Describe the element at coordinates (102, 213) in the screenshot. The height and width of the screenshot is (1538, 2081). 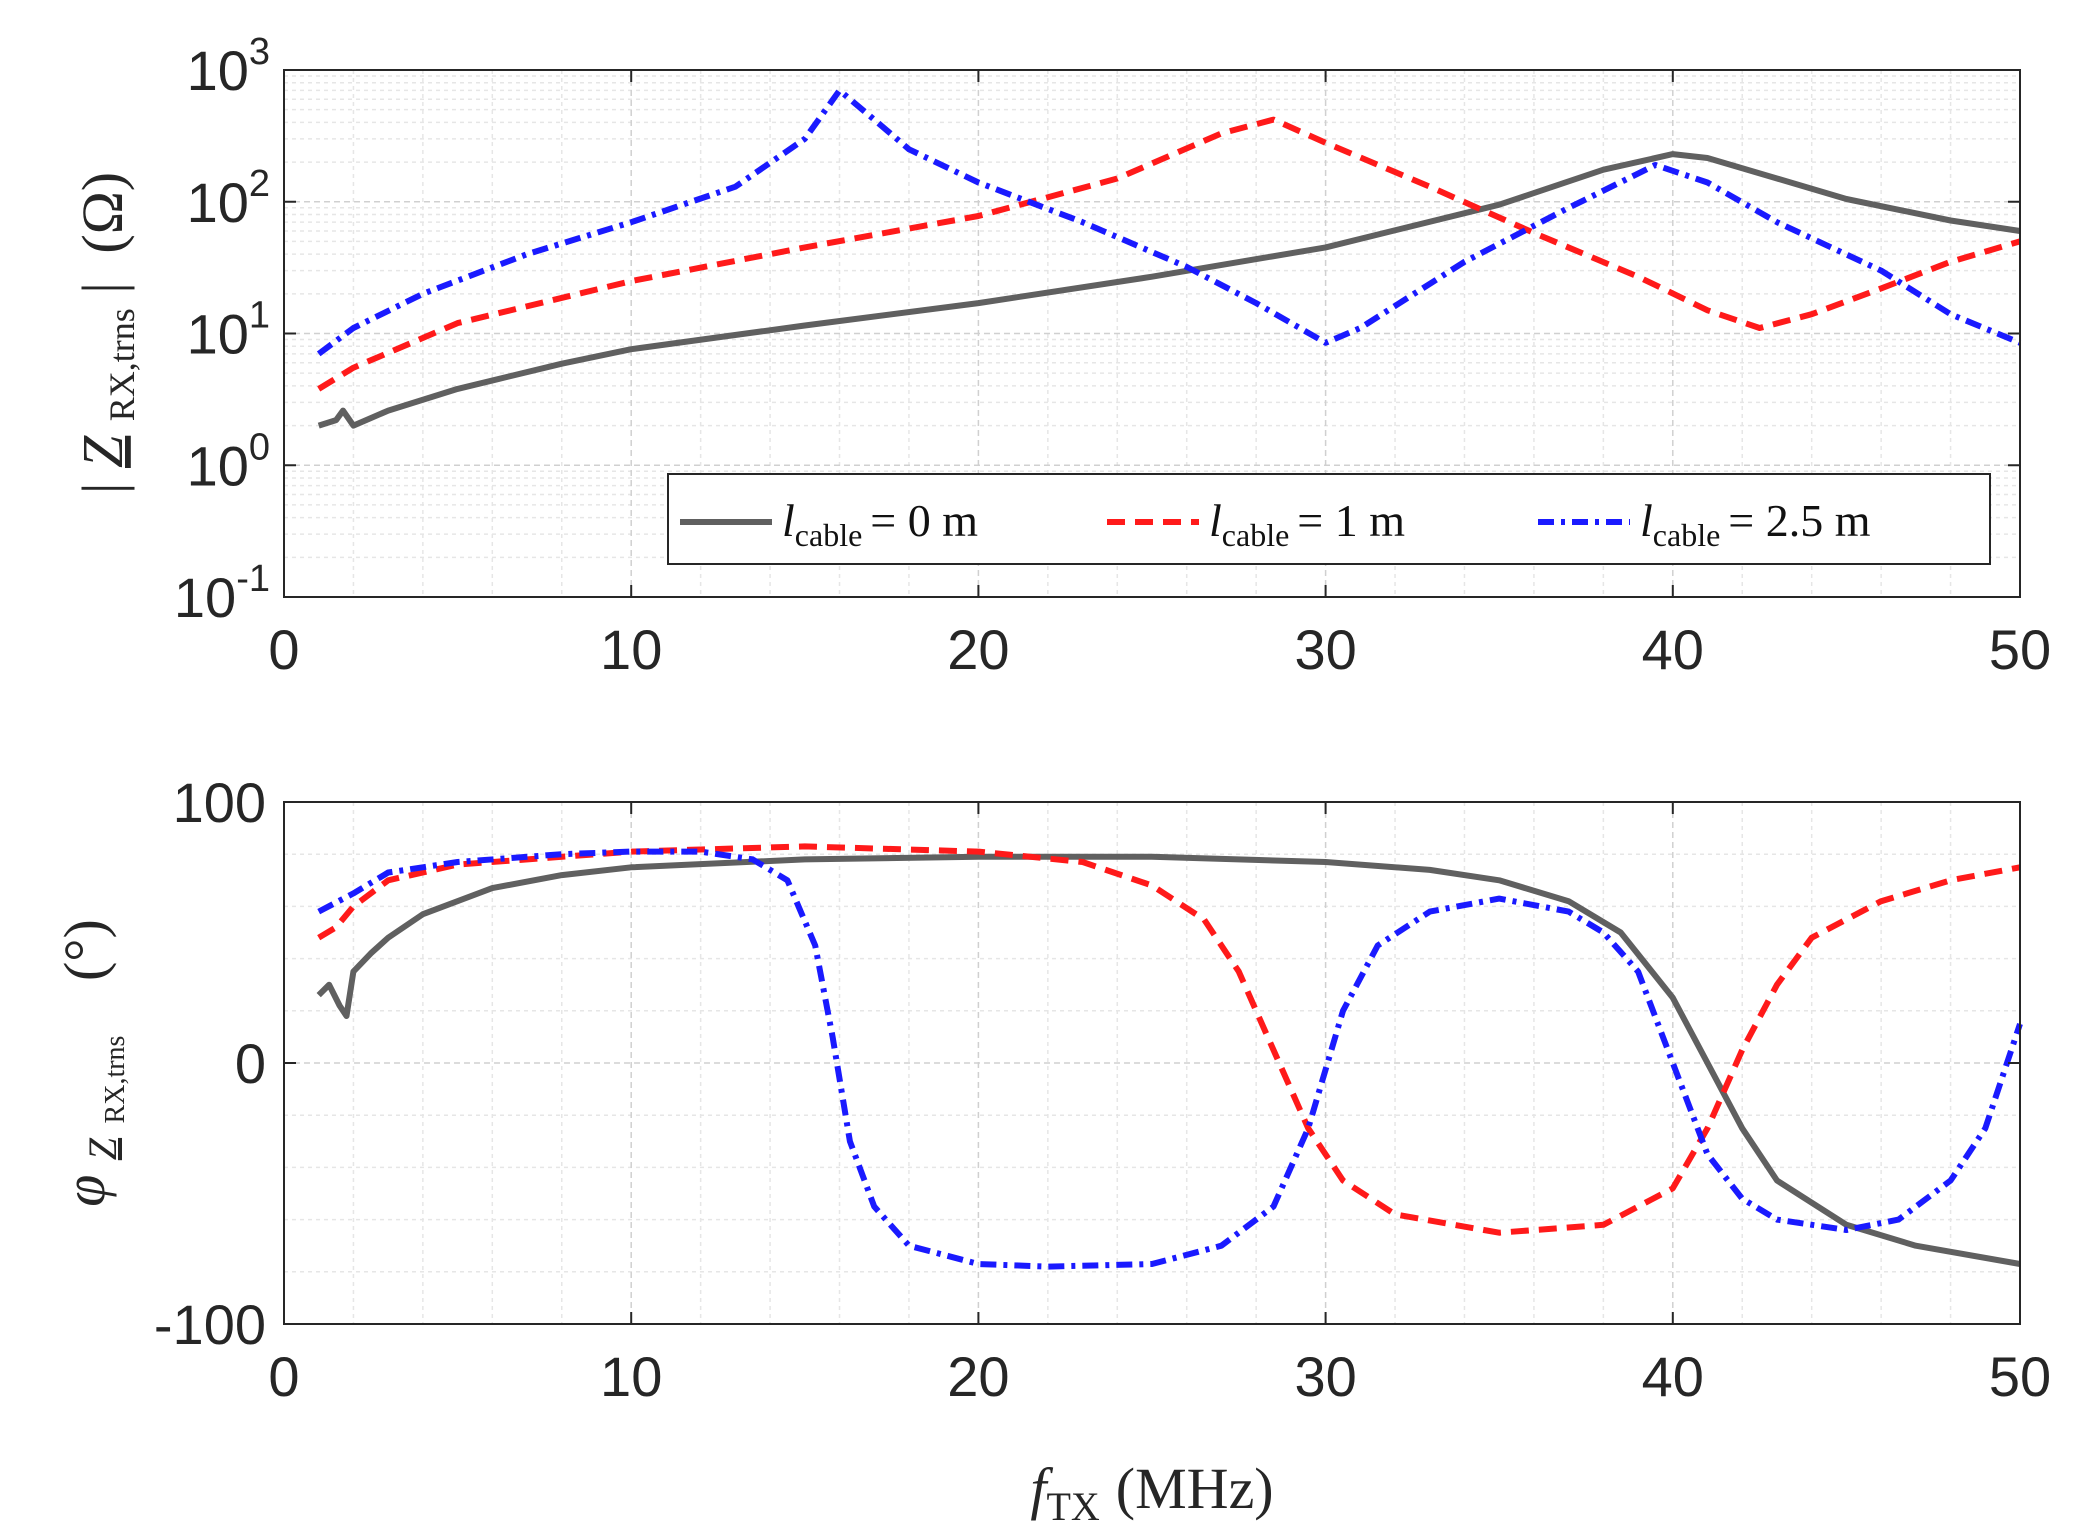
I see `ylabel-unit: (Ω)` at that location.